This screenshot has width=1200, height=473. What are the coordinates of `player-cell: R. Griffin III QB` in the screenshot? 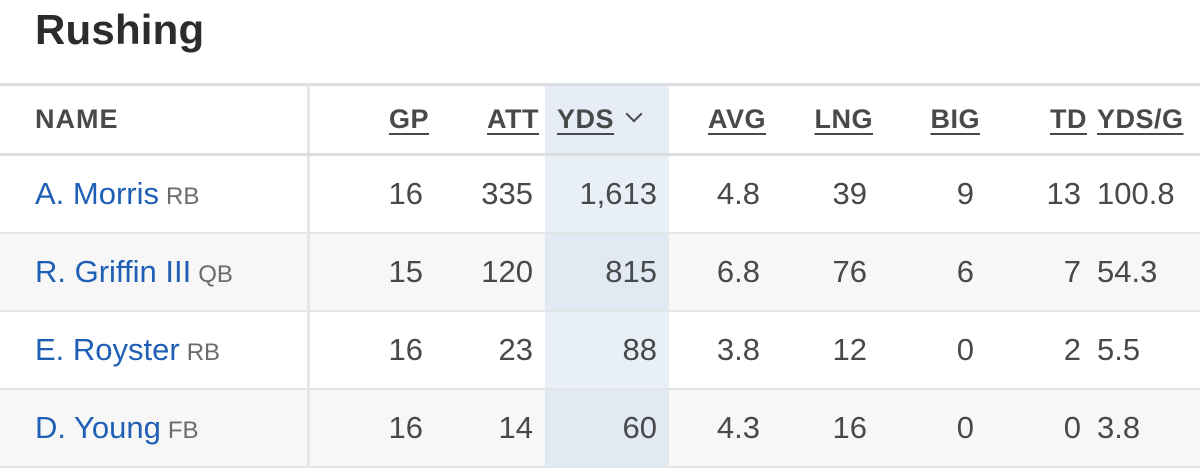 It's located at (155, 272).